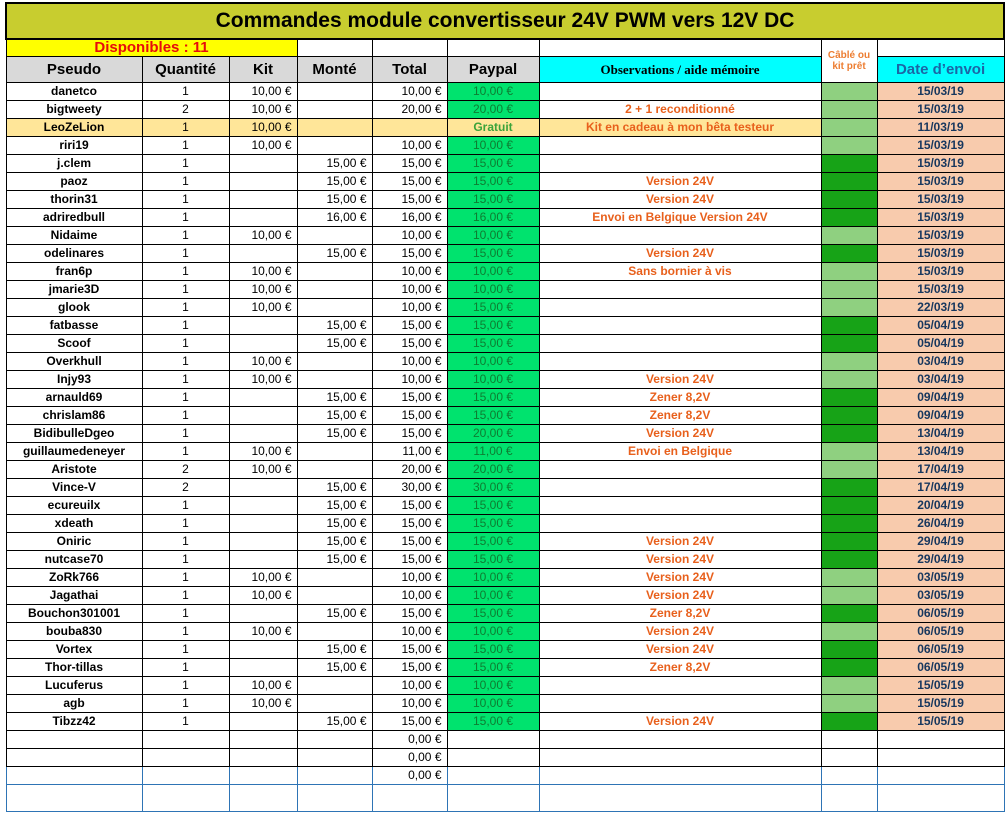  What do you see at coordinates (74, 181) in the screenshot?
I see `cell-pseudo: paoz` at bounding box center [74, 181].